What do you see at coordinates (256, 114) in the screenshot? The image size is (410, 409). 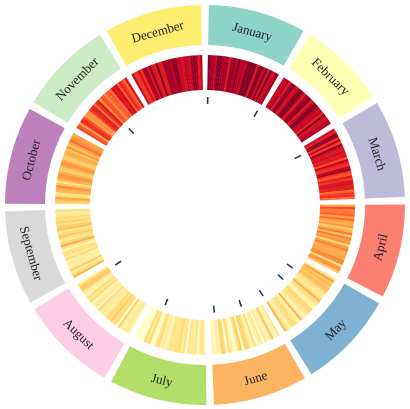 I see `event-tick` at bounding box center [256, 114].